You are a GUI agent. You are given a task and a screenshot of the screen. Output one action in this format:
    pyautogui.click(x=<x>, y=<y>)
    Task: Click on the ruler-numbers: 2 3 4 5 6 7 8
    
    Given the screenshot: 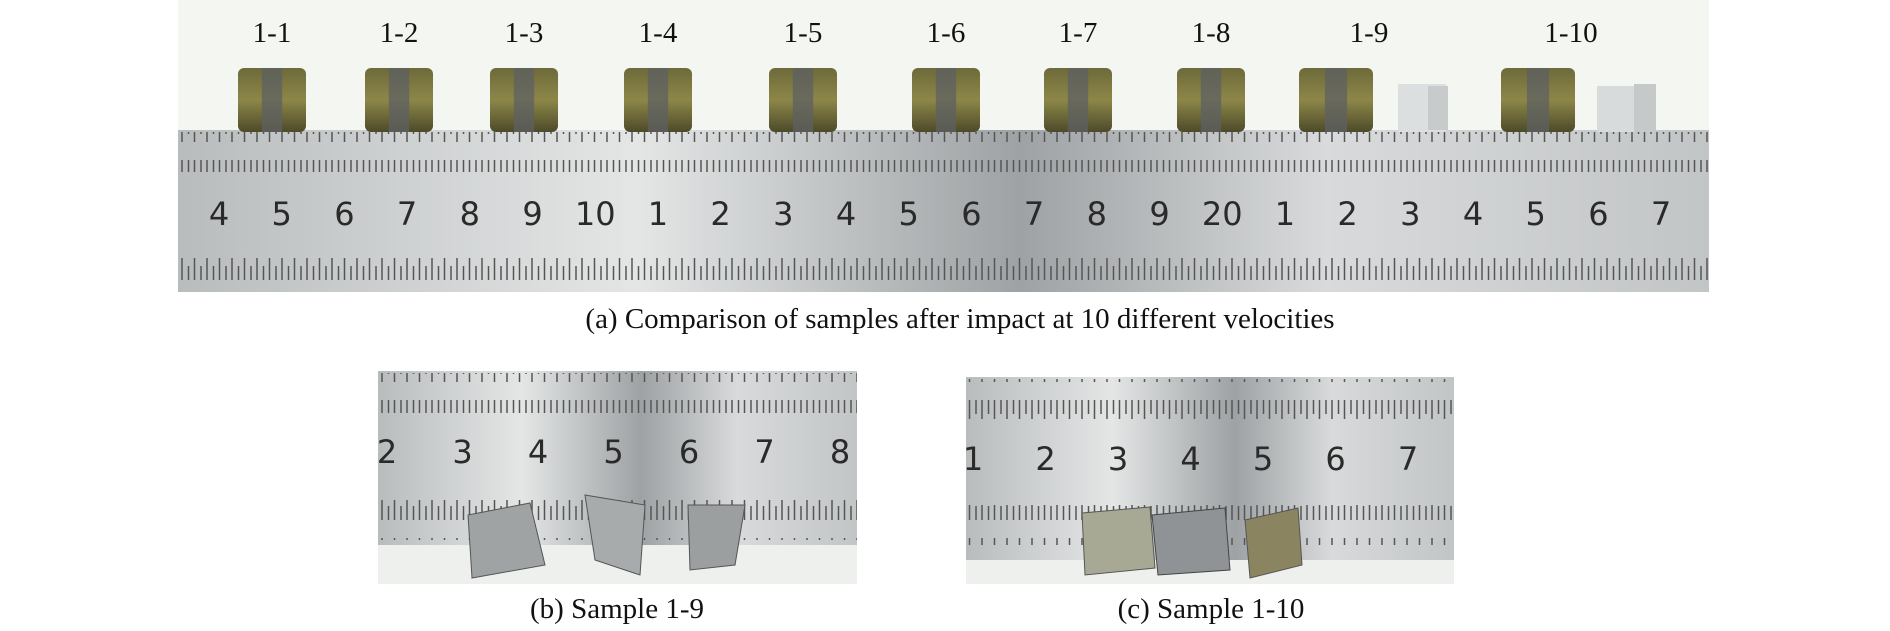 What is the action you would take?
    pyautogui.click(x=613, y=452)
    